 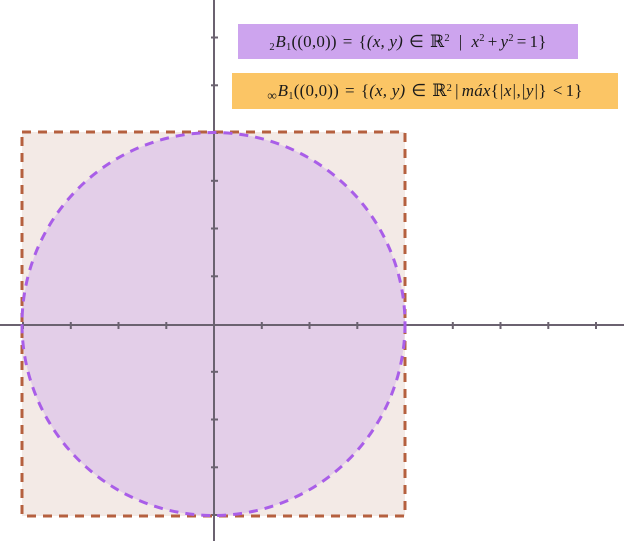 What do you see at coordinates (365, 90) in the screenshot?
I see `linf-set-open-brace: {` at bounding box center [365, 90].